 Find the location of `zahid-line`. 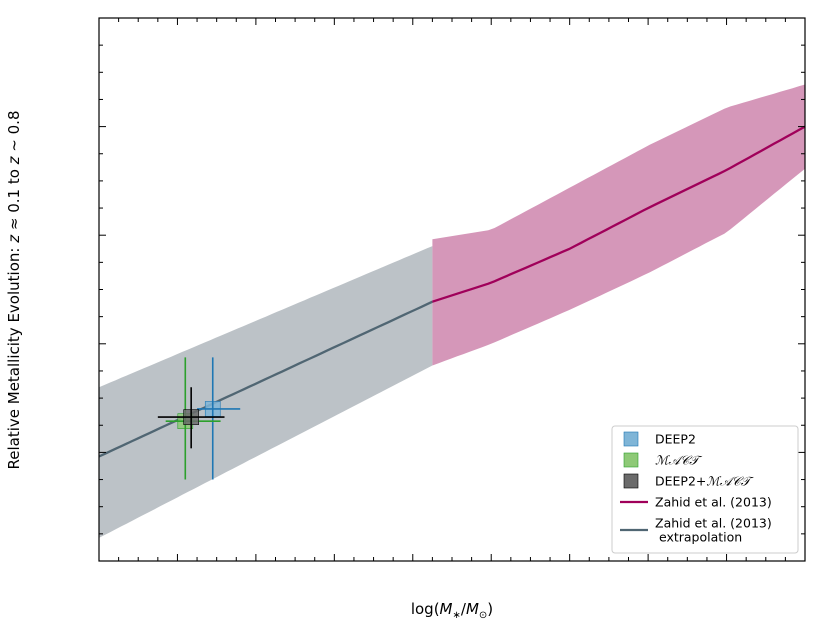

zahid-line is located at coordinates (619, 214).